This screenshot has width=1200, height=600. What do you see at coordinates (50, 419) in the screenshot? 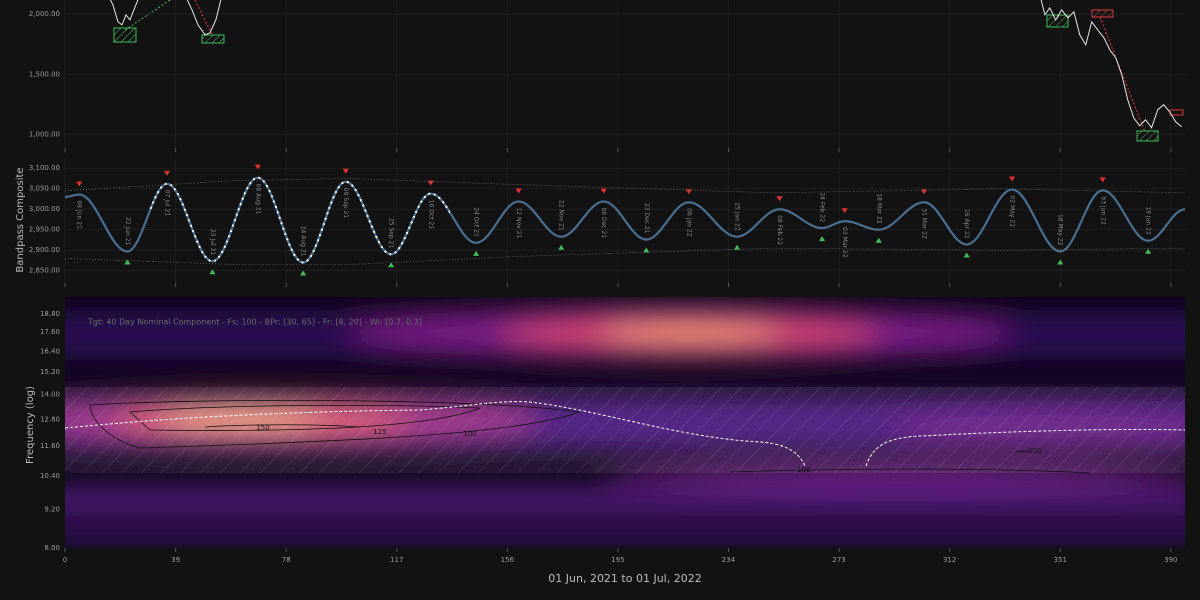
I see `y-tick-label: 12.80` at bounding box center [50, 419].